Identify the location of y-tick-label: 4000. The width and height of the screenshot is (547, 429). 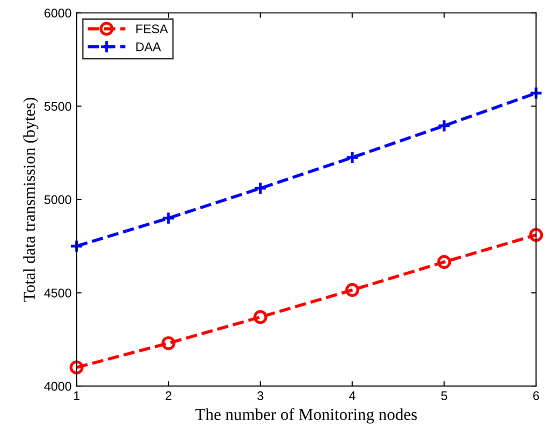
(58, 386).